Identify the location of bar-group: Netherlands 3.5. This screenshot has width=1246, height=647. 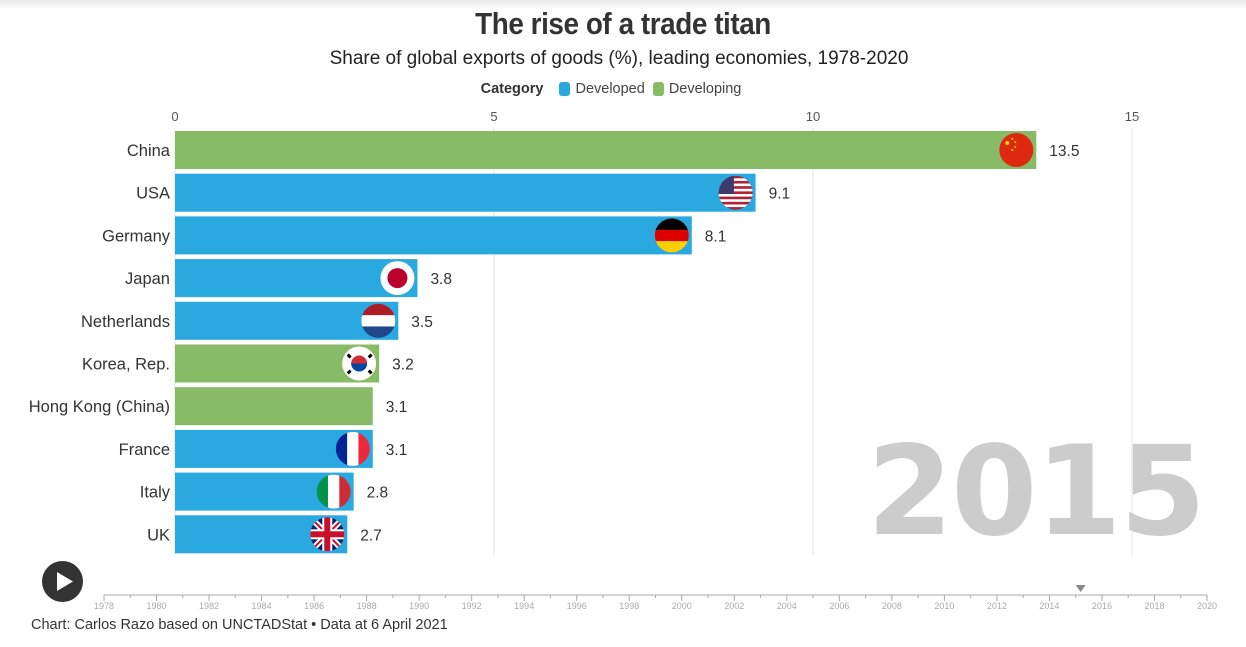
(257, 320).